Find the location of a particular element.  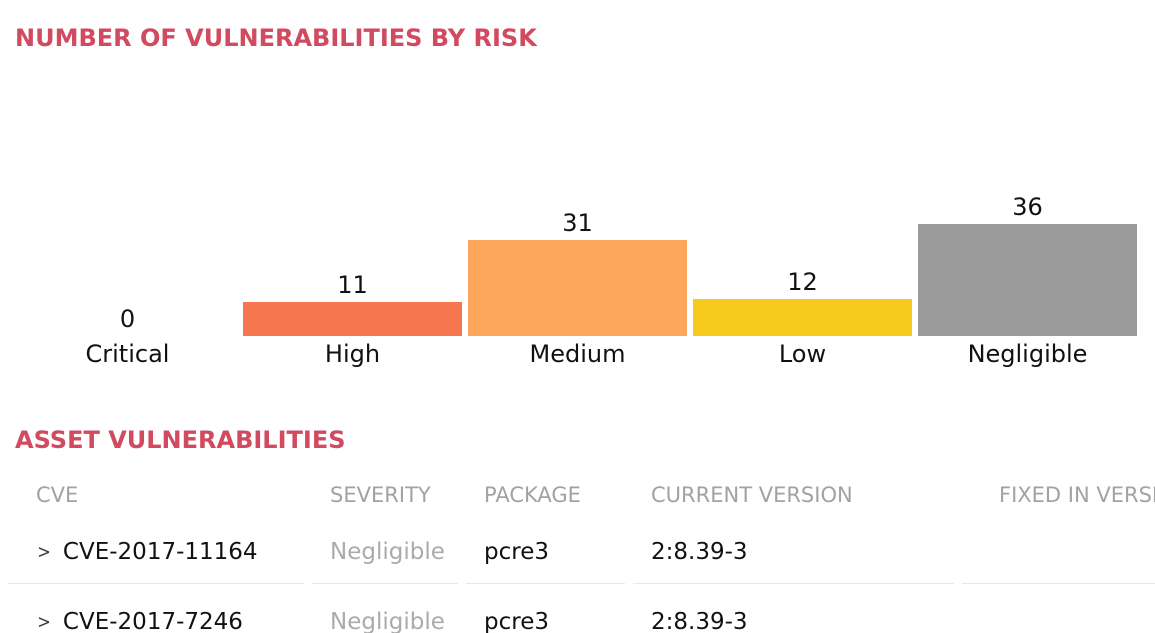

bar-low is located at coordinates (802, 317).